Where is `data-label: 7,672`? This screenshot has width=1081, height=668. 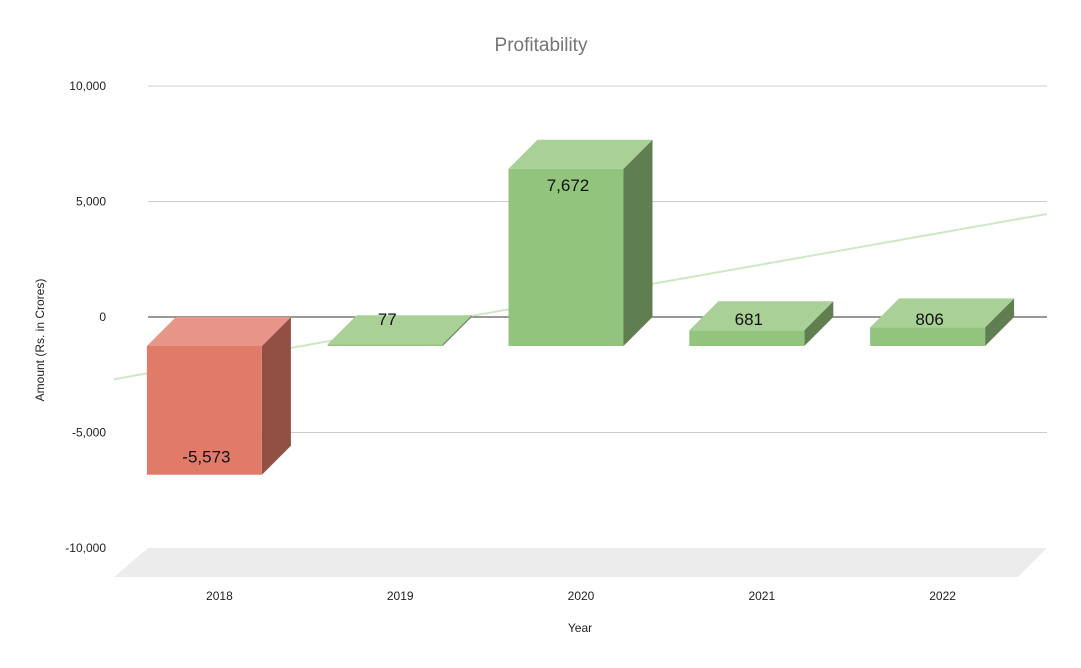
data-label: 7,672 is located at coordinates (568, 185).